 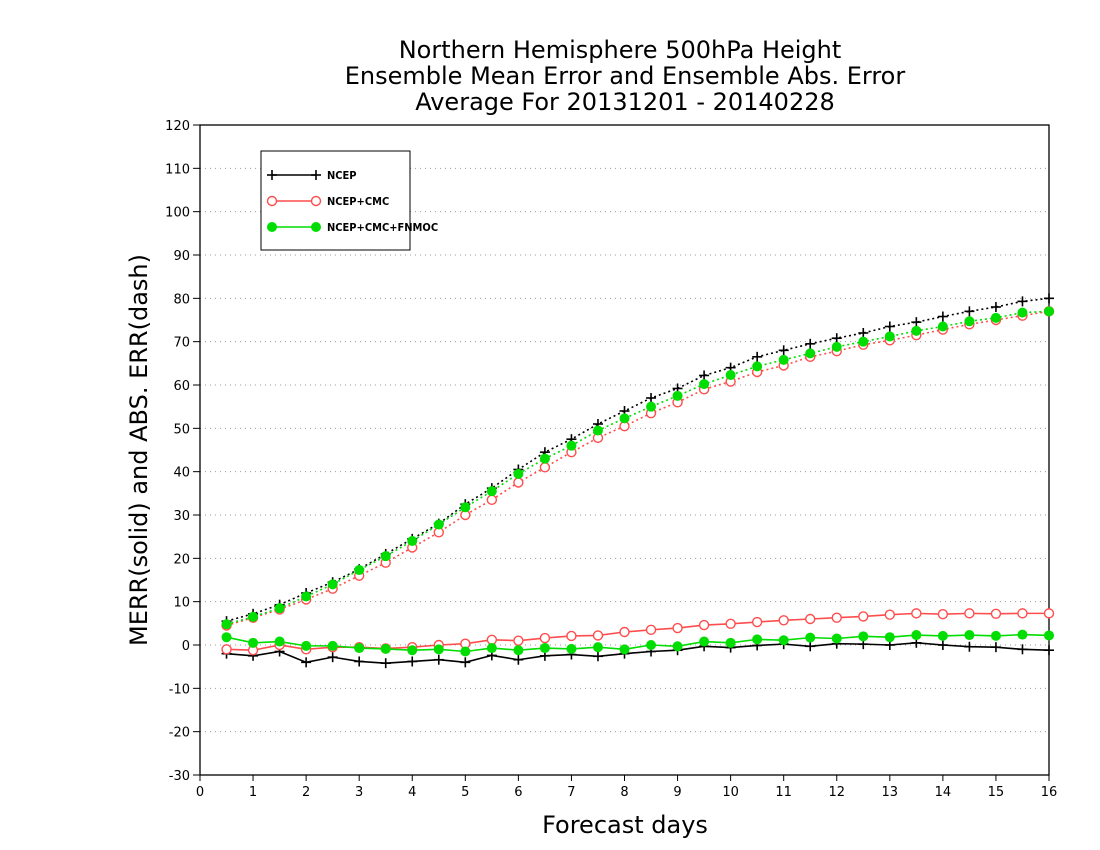 I want to click on y-tick-label: 40, so click(x=181, y=473).